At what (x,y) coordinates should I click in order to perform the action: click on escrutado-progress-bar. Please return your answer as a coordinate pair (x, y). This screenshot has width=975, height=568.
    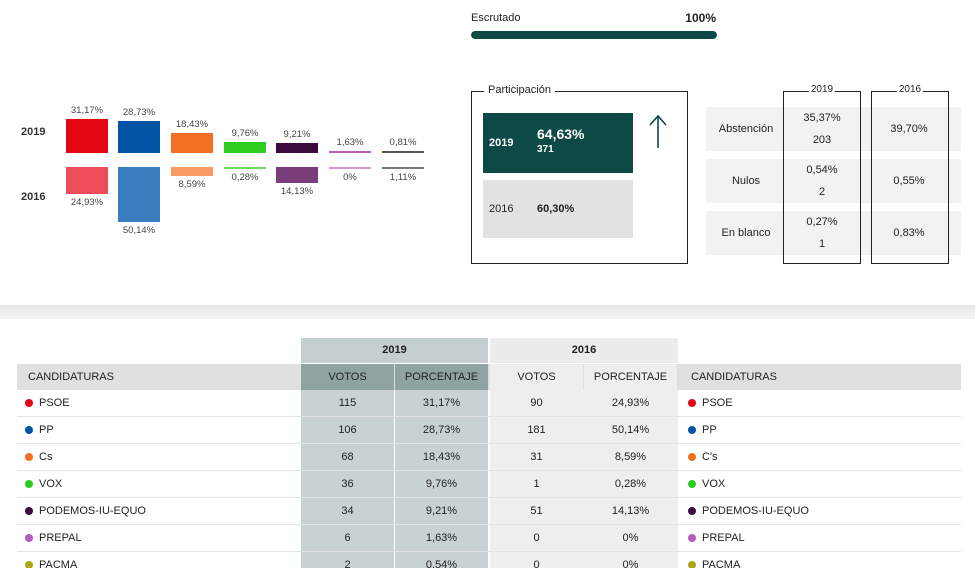
    Looking at the image, I should click on (594, 35).